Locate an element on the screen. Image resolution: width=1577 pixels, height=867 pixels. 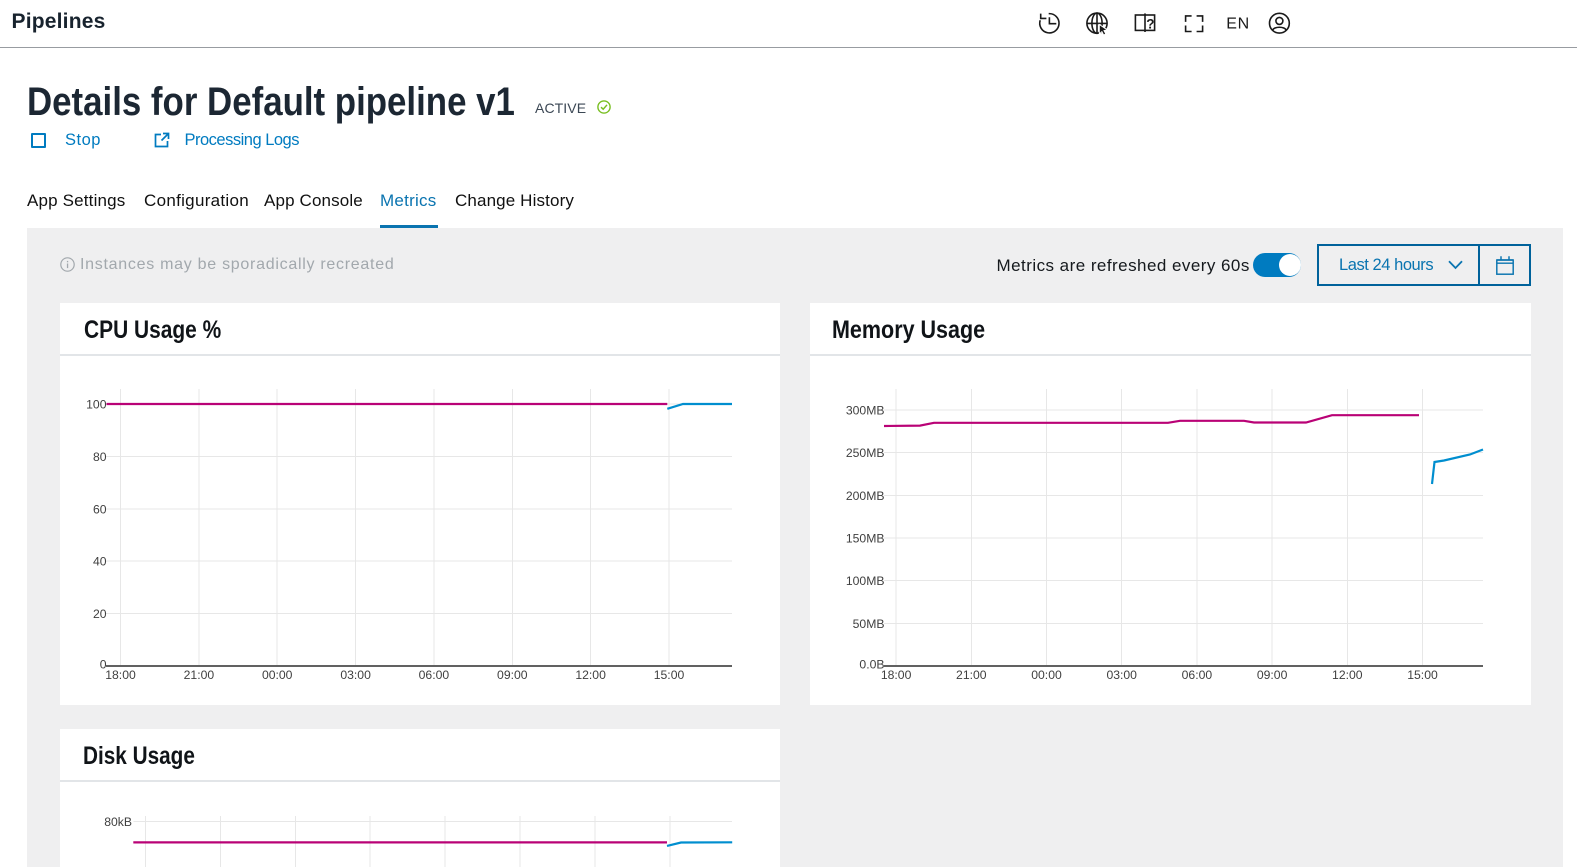
svg-text: 0 is located at coordinates (103, 665).